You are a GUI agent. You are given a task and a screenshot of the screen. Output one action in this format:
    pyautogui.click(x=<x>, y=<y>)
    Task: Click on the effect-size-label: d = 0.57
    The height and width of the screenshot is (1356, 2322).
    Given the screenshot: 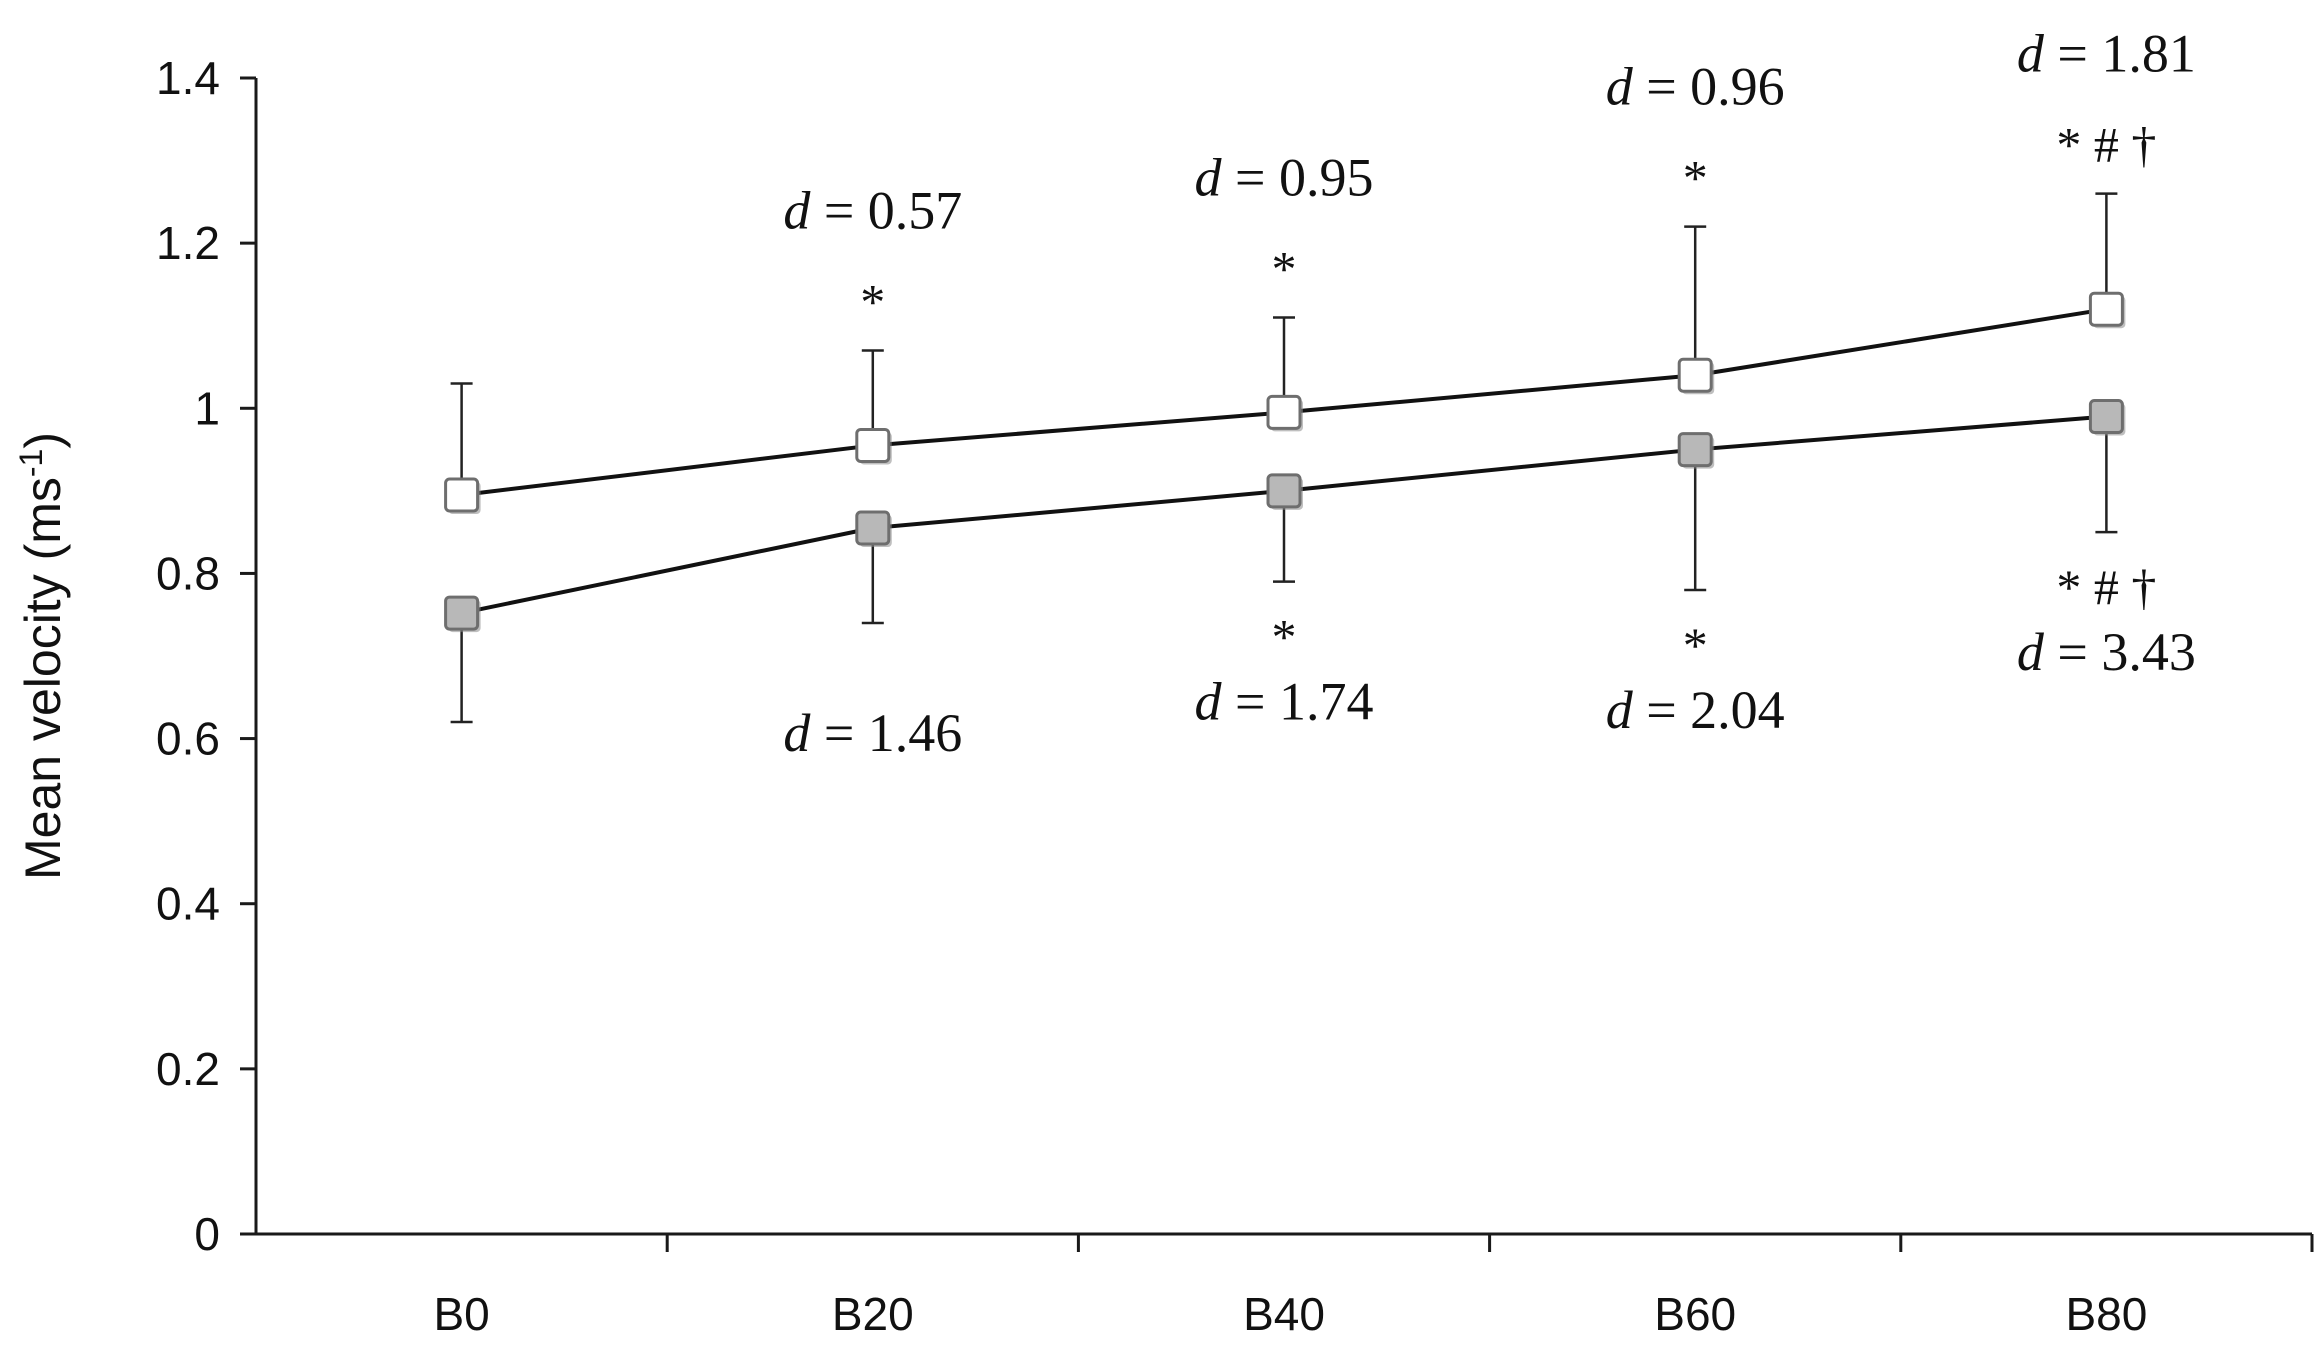 What is the action you would take?
    pyautogui.click(x=872, y=210)
    